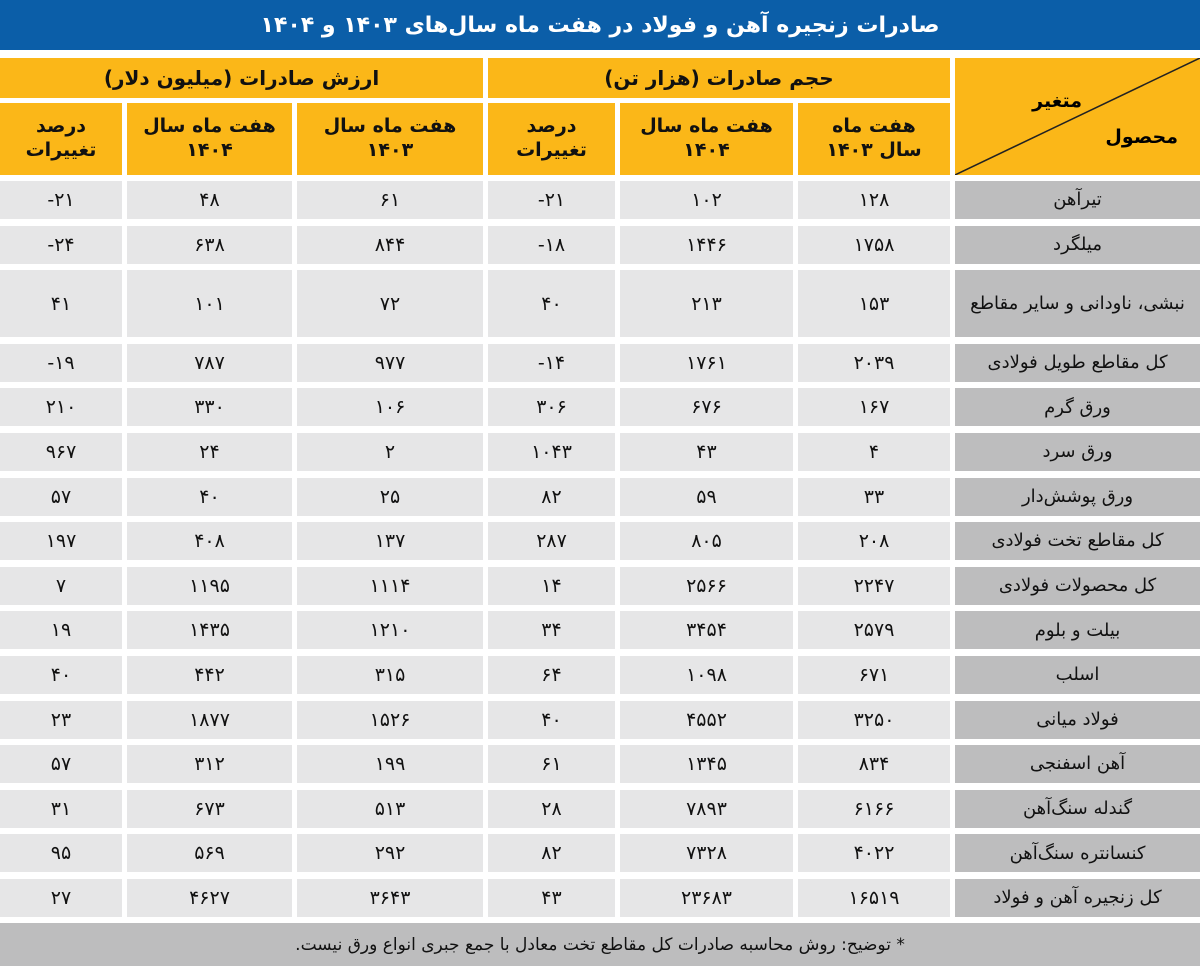 This screenshot has height=966, width=1200. Describe the element at coordinates (1077, 808) in the screenshot. I see `product-cell: گندله سنگ‌آهن` at that location.